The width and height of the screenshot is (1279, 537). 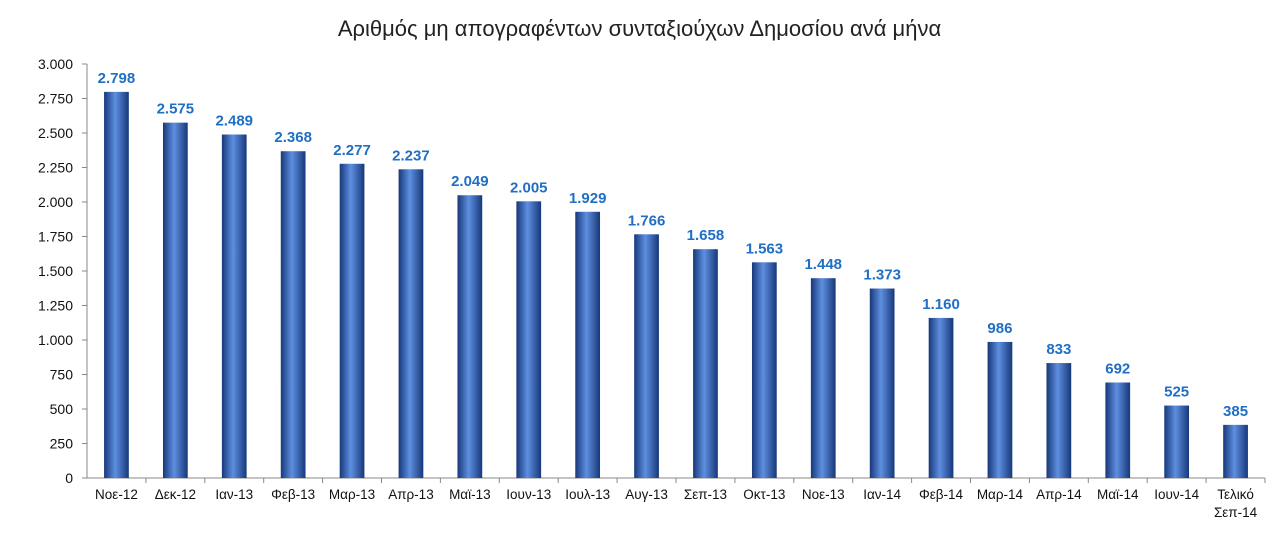 What do you see at coordinates (55, 202) in the screenshot?
I see `y-tick-label: 2.000` at bounding box center [55, 202].